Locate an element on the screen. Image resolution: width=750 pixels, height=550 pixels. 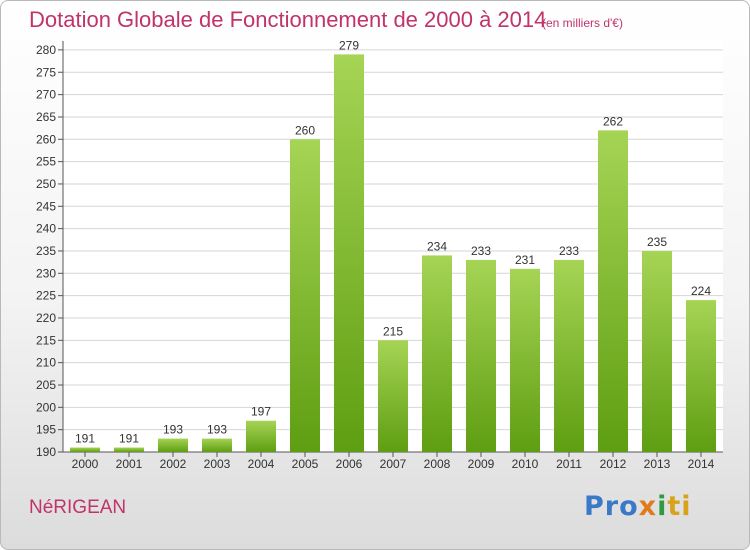
y-tick-label: 215 is located at coordinates (46, 340).